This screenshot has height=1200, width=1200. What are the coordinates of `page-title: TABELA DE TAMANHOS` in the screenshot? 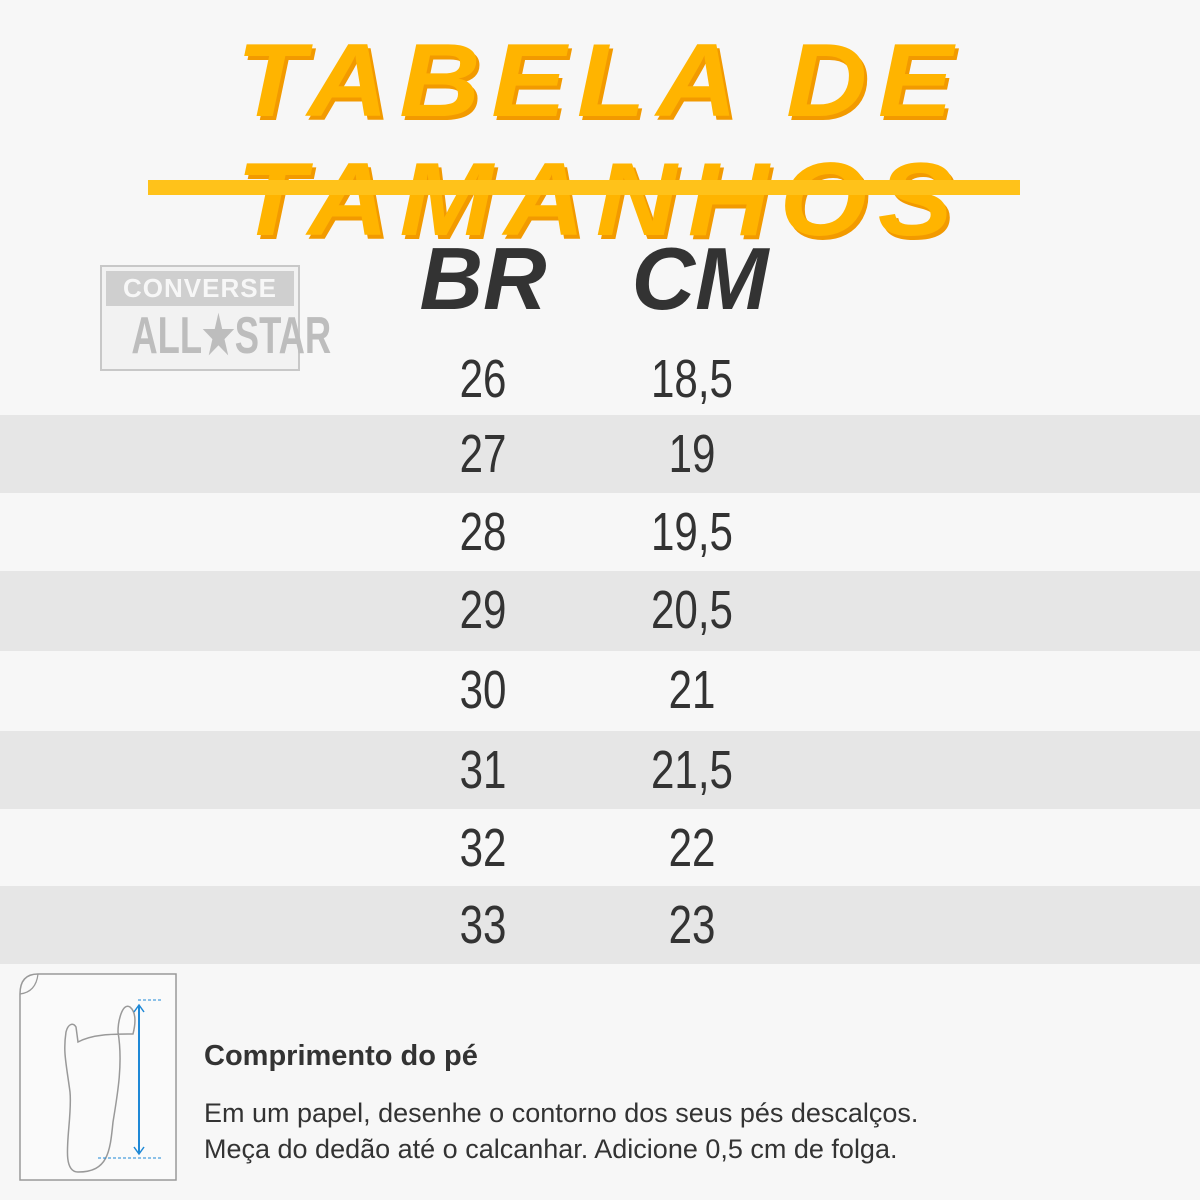 It's located at (600, 140).